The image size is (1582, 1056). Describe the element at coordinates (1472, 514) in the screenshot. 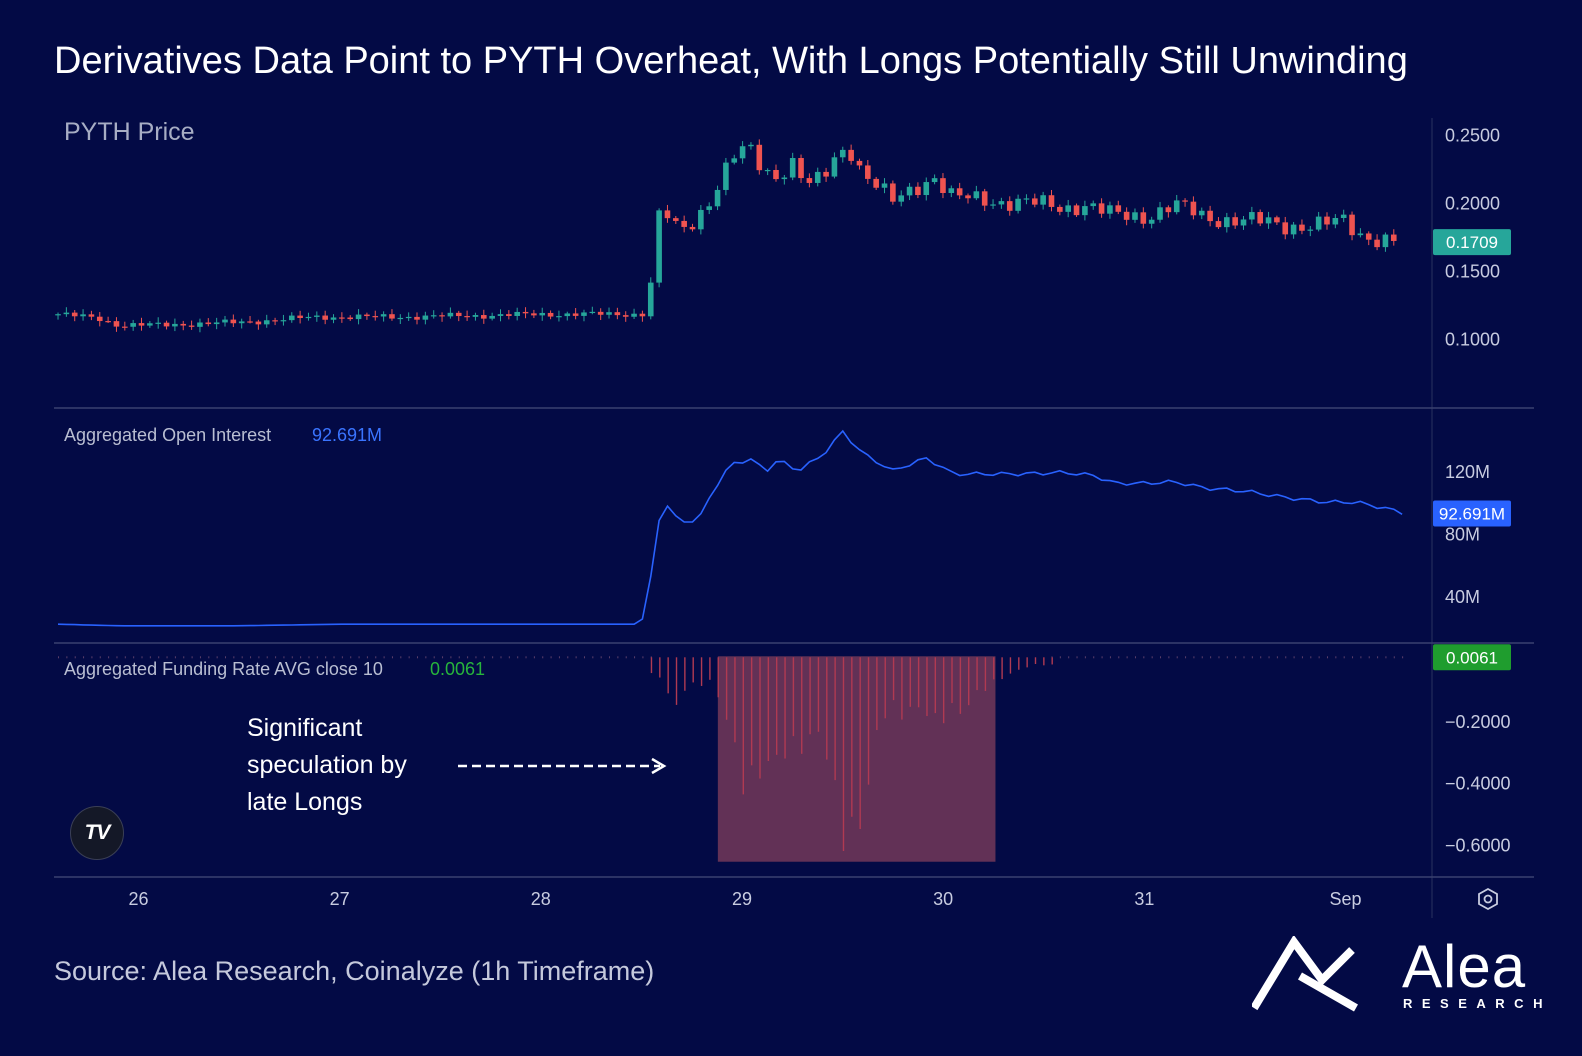

I see `oi-last-value: 92.691M` at that location.